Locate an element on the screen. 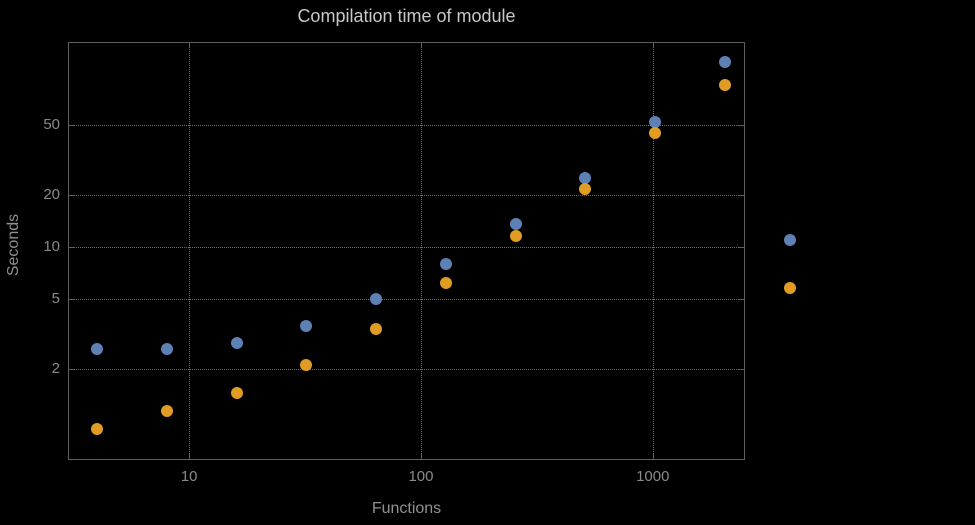 The image size is (975, 525). x-axis-label: Functions is located at coordinates (406, 508).